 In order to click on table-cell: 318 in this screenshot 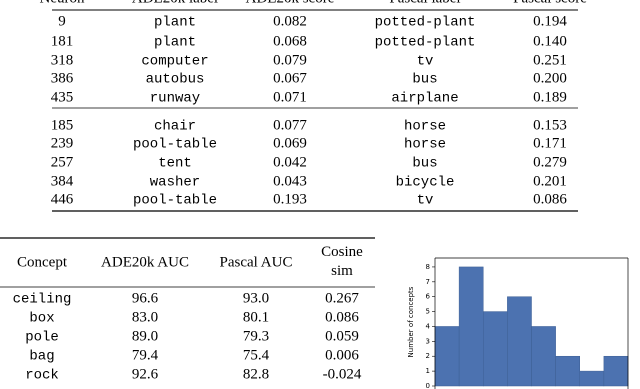, I will do `click(62, 60)`.